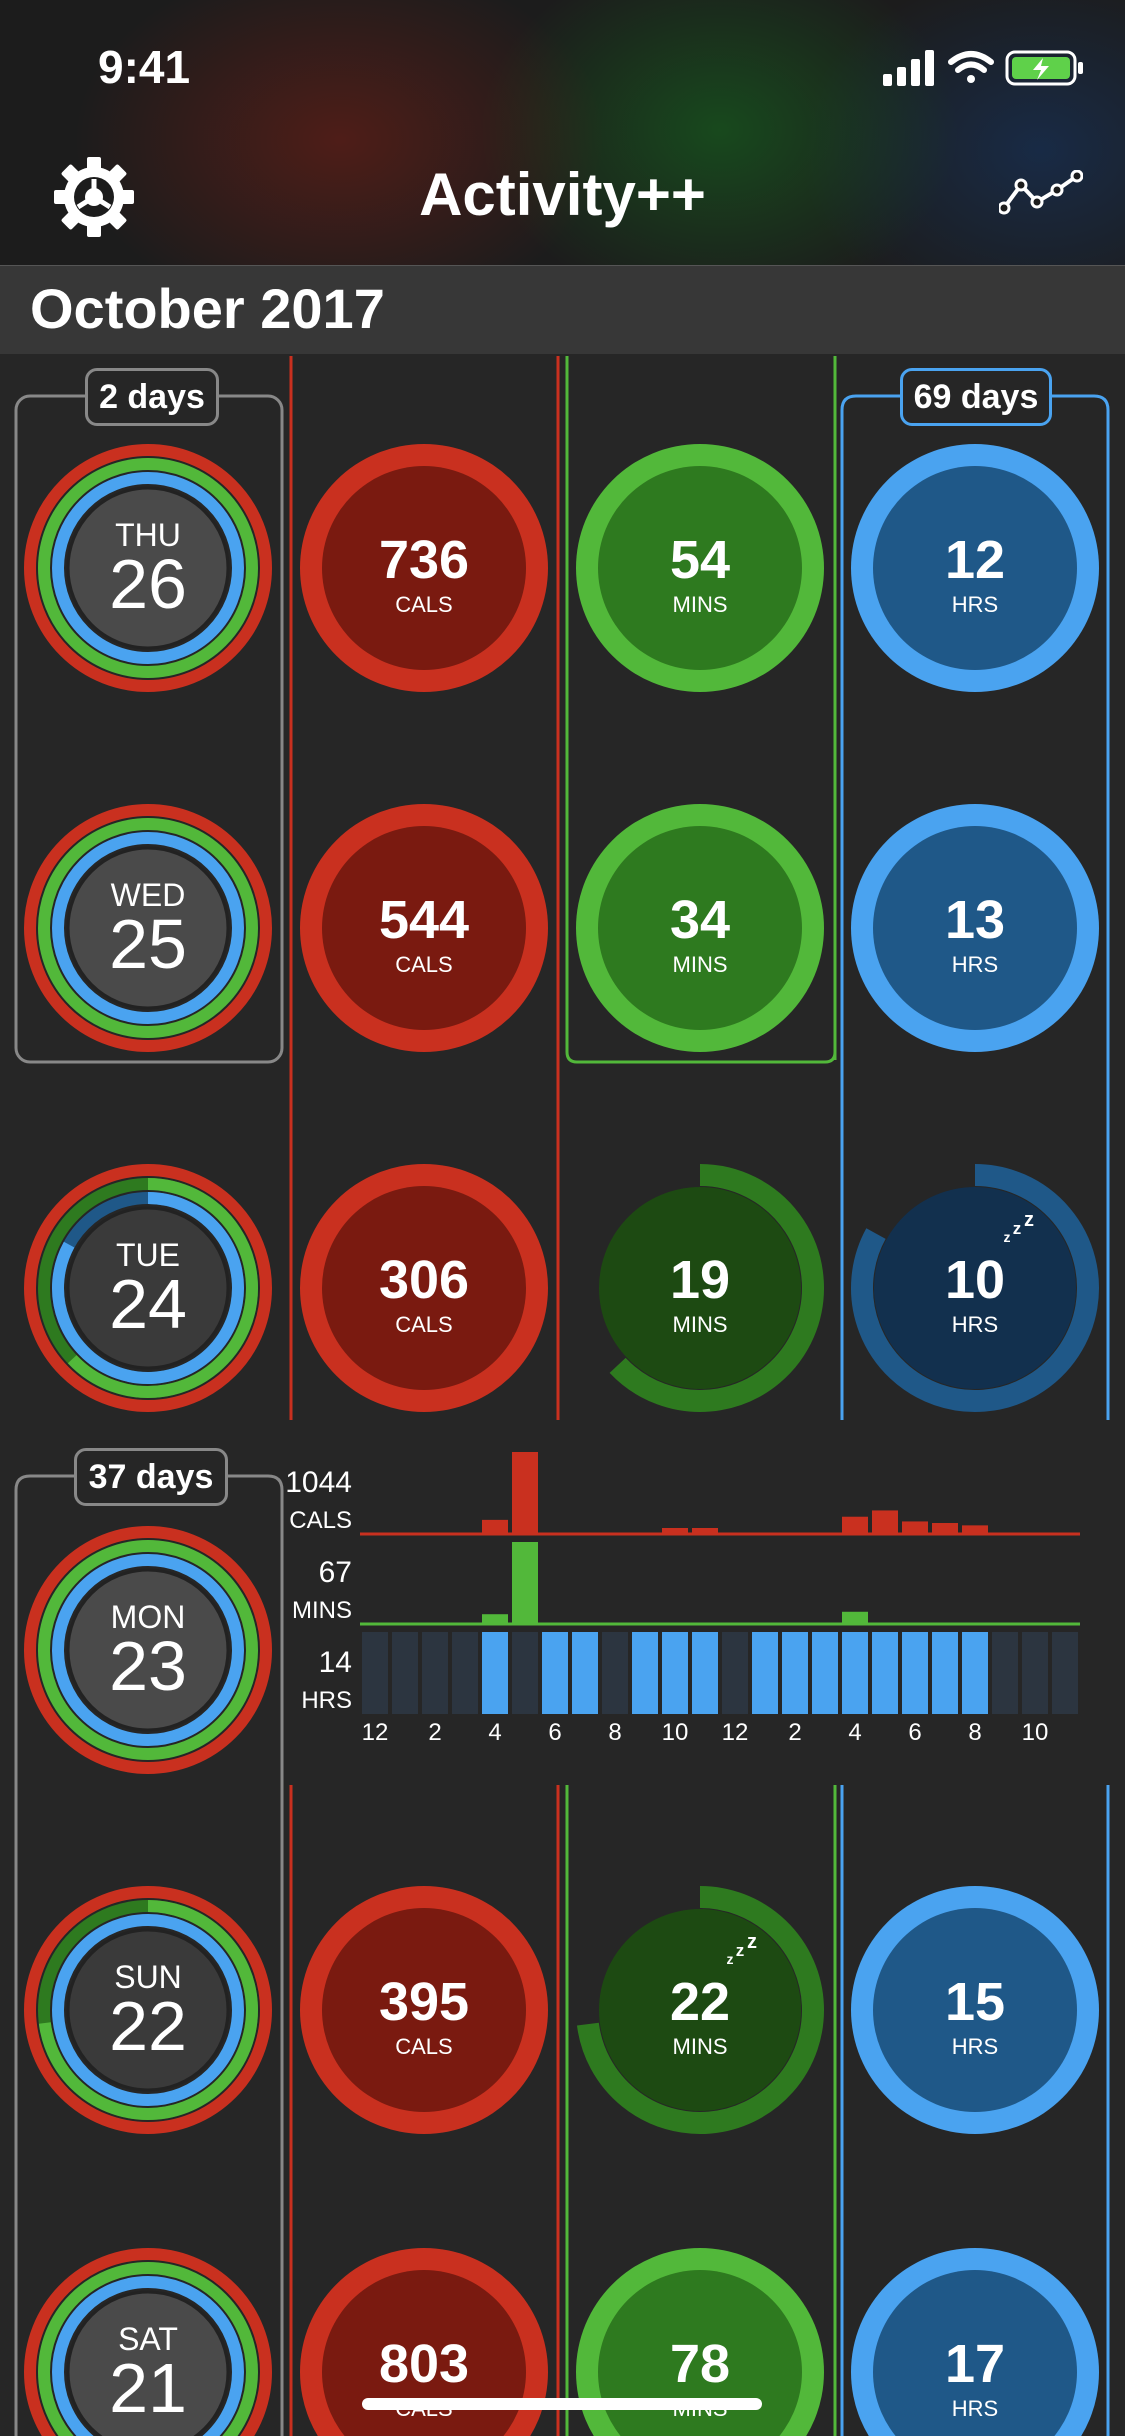 The width and height of the screenshot is (1125, 2436). Describe the element at coordinates (562, 309) in the screenshot. I see `month-header: October 2017` at that location.